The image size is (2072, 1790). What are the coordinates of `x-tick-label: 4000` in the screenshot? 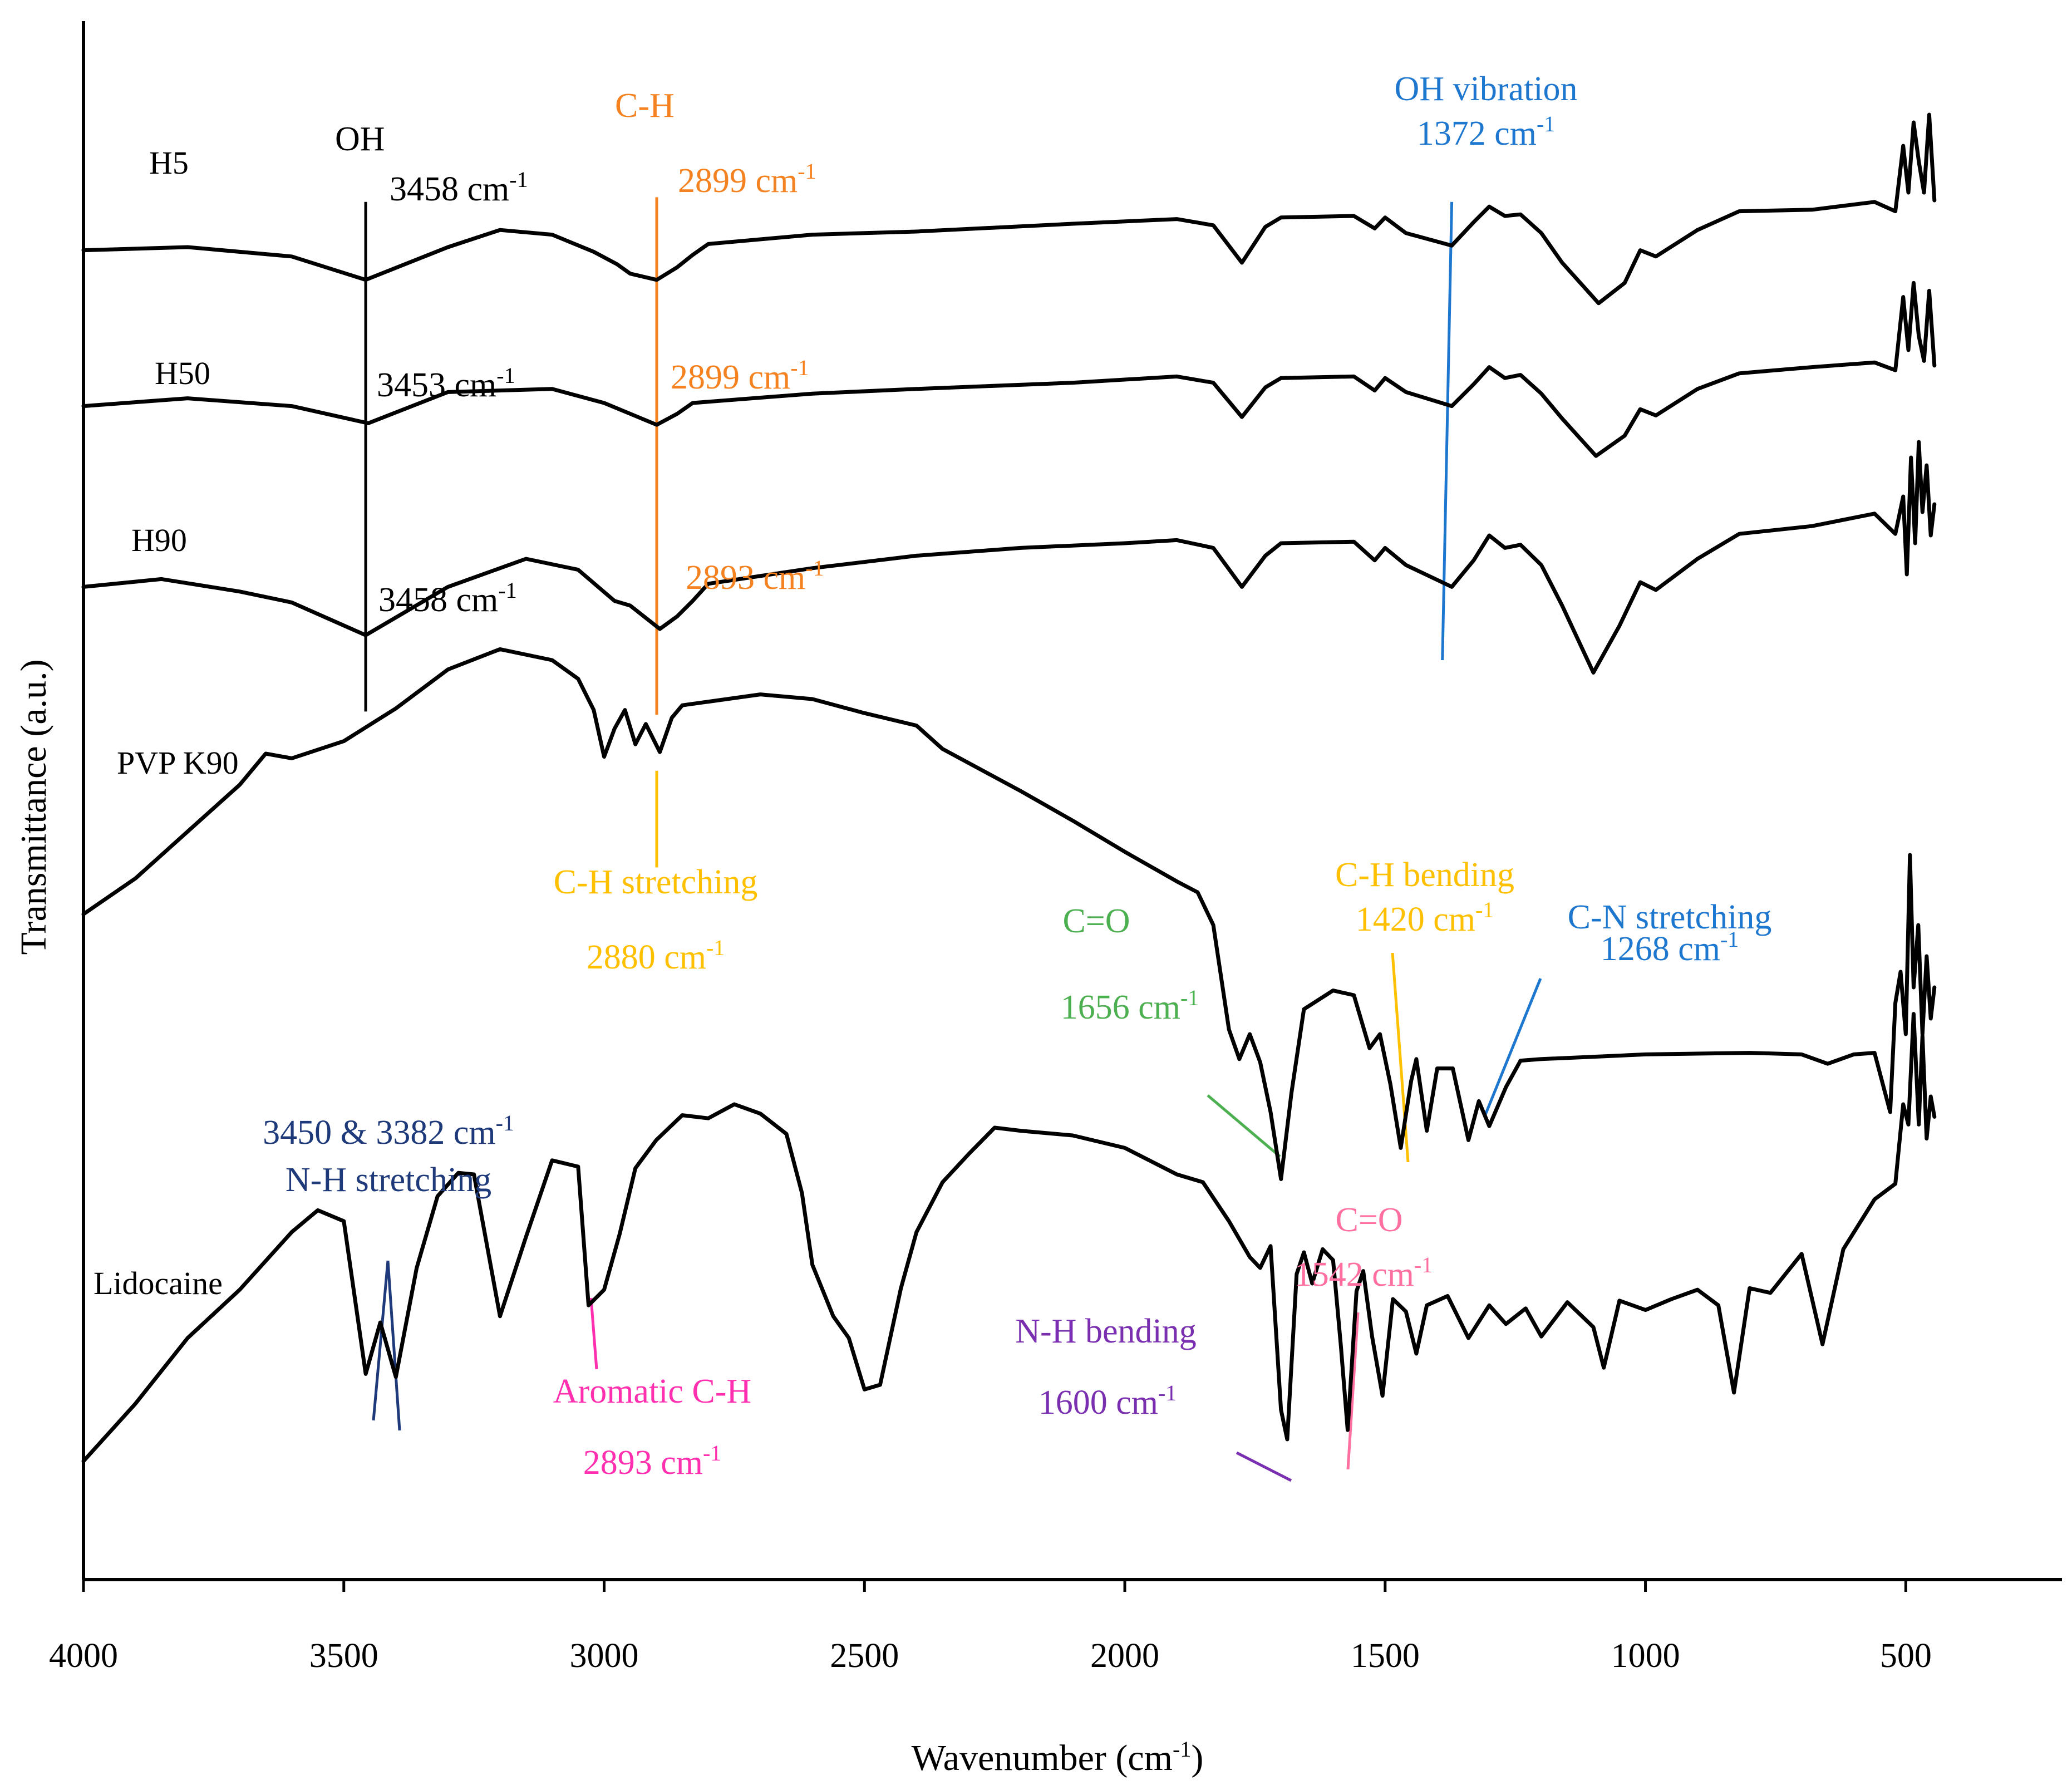 It's located at (83, 1656).